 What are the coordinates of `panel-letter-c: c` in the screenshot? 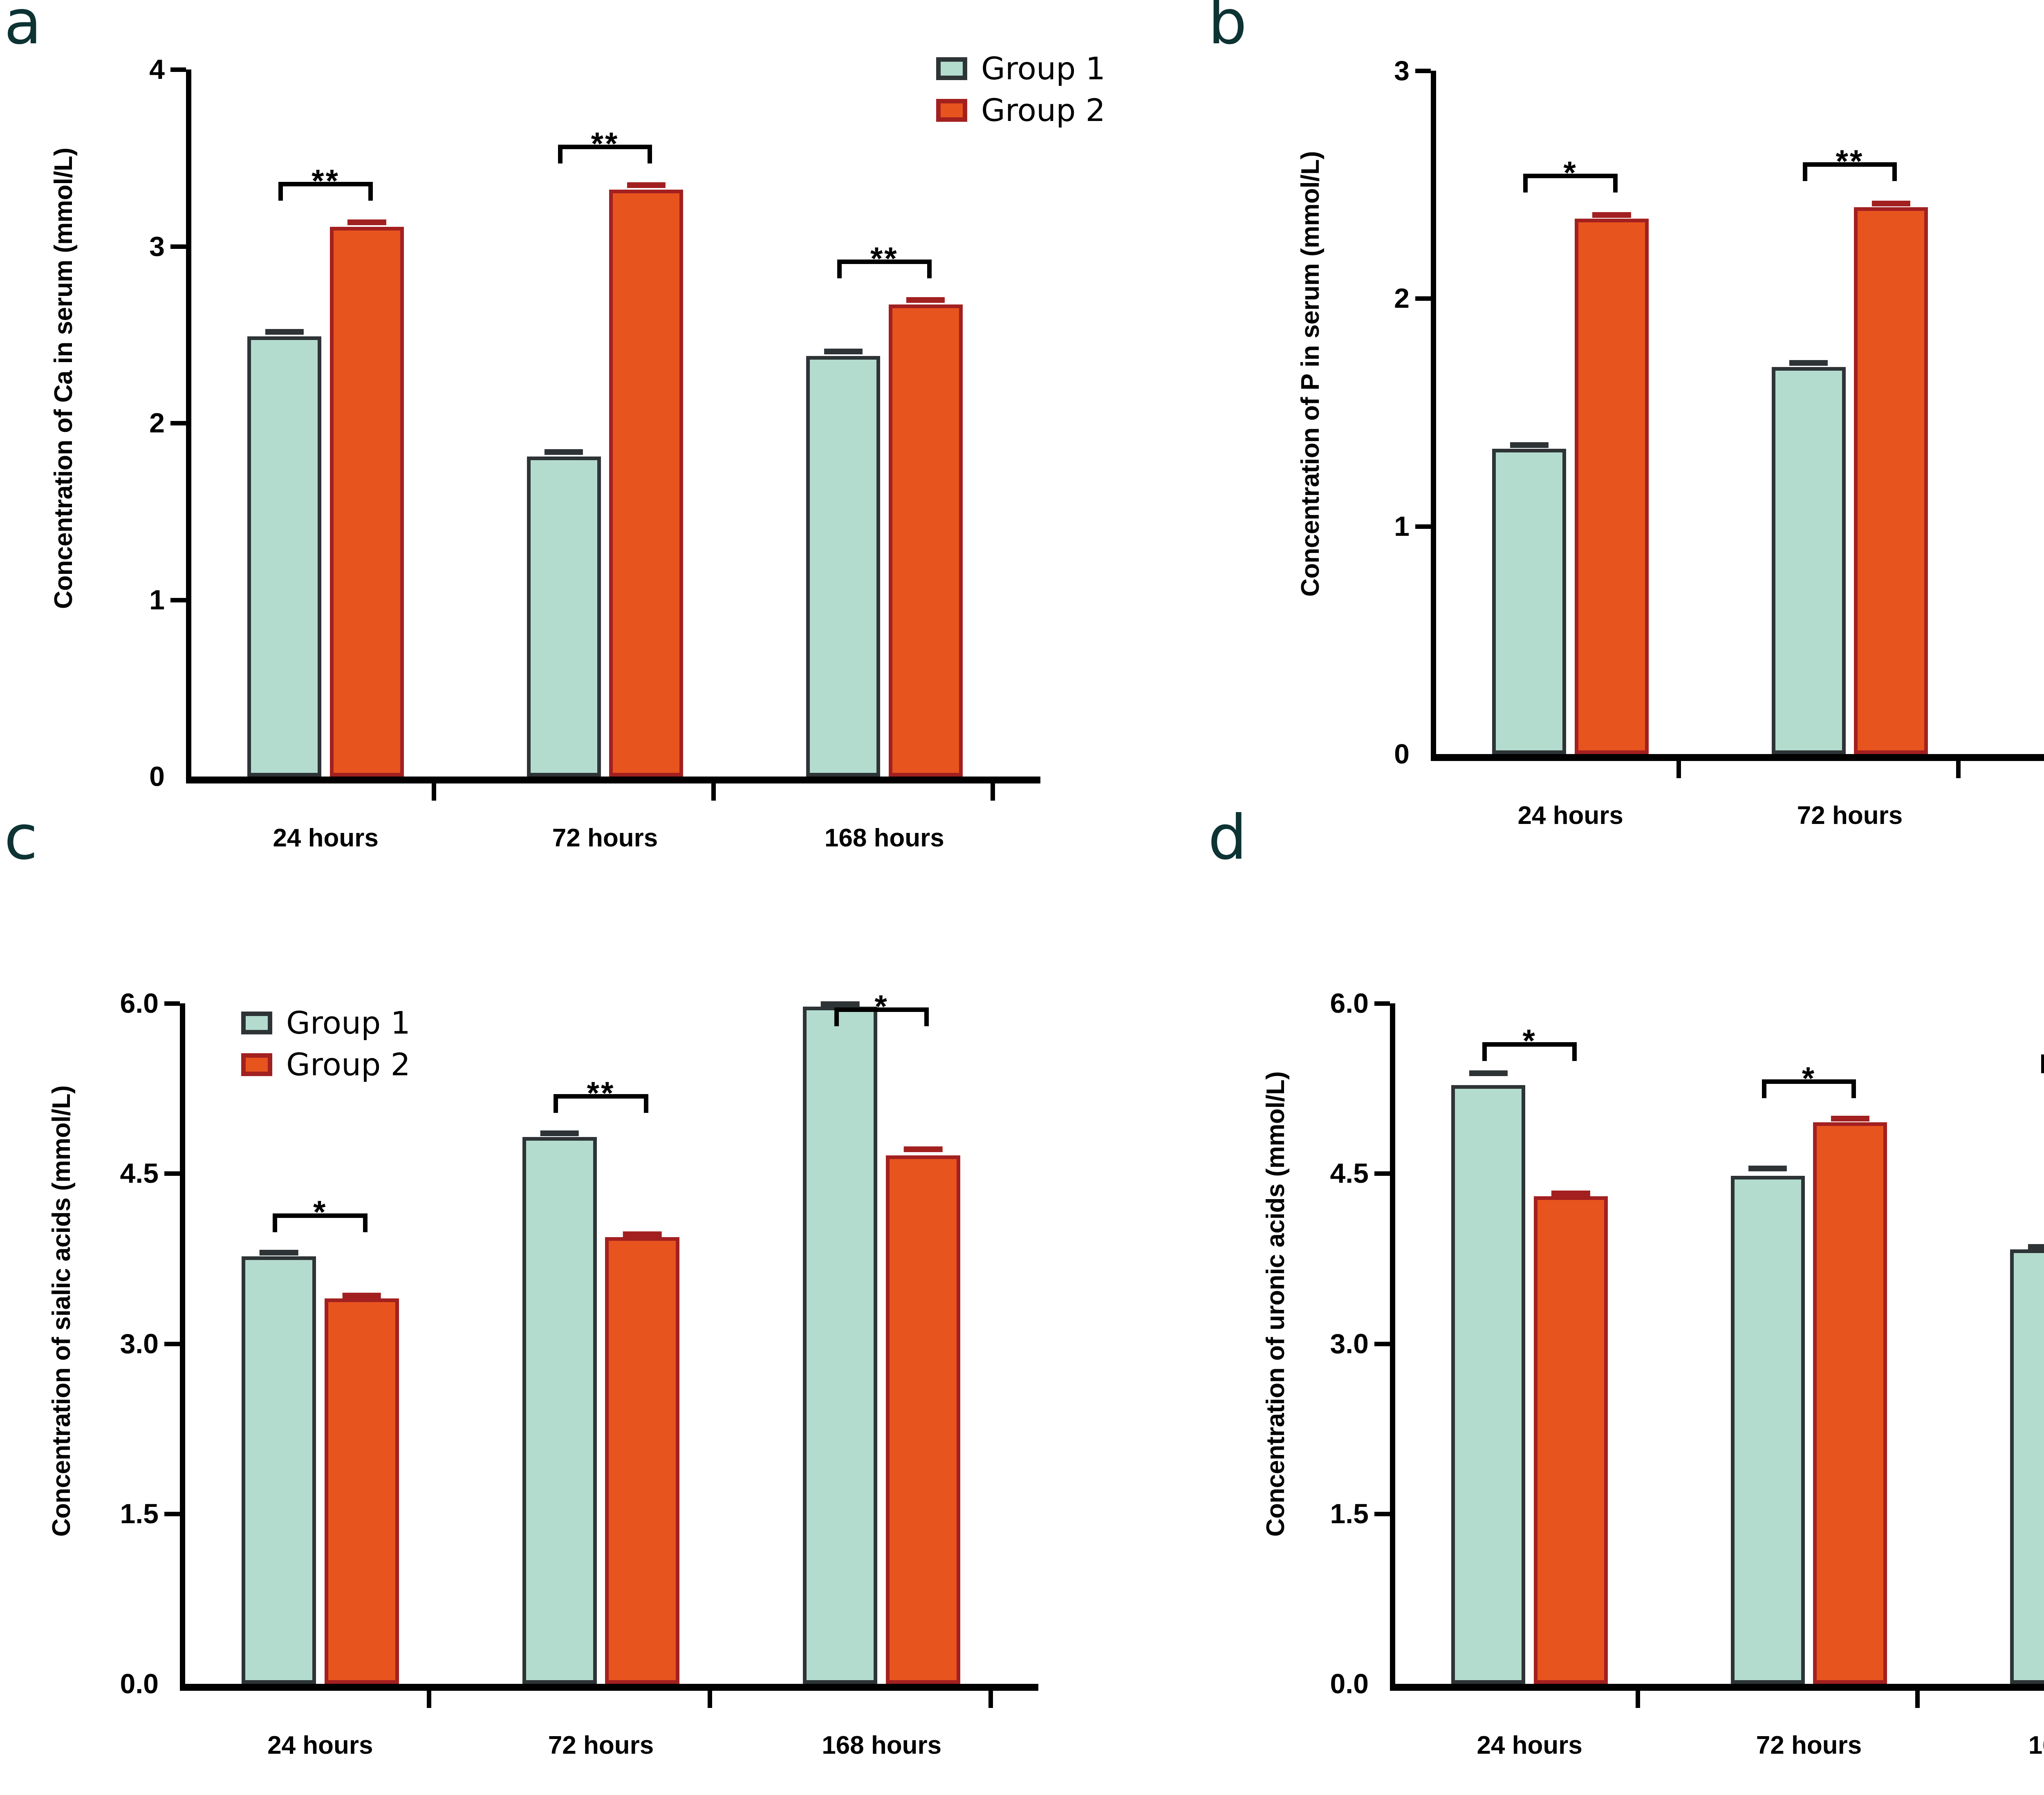 It's located at (21, 838).